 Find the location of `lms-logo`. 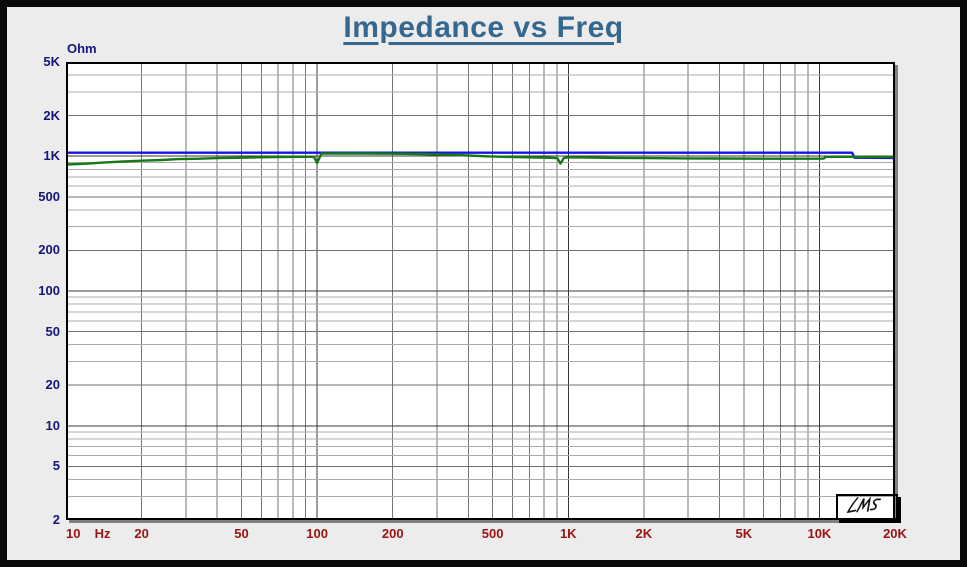

lms-logo is located at coordinates (867, 507).